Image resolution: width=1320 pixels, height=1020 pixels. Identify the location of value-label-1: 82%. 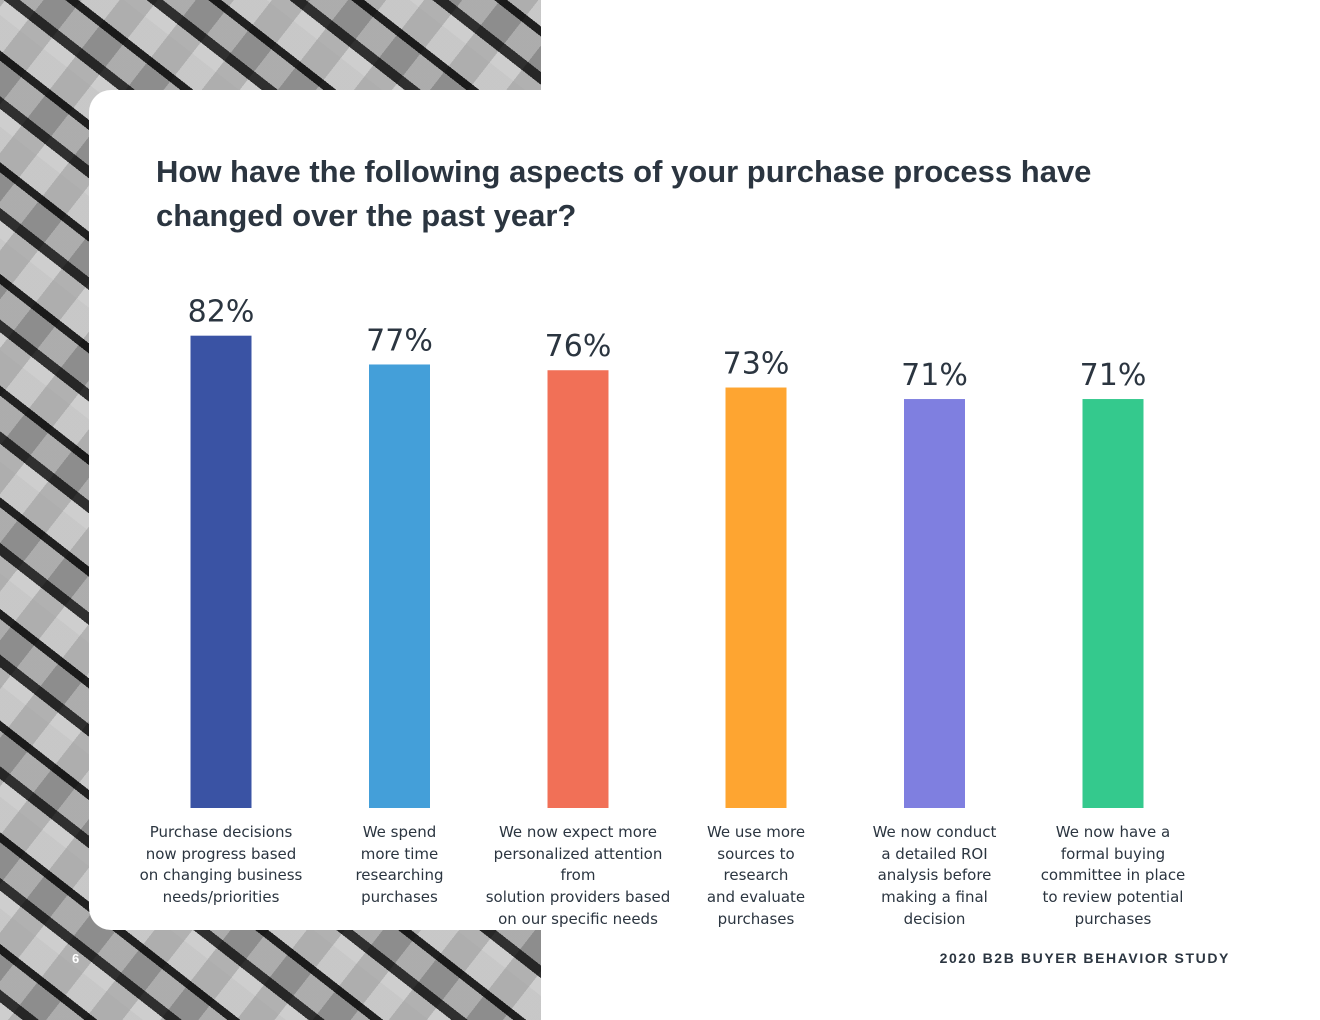
(221, 312).